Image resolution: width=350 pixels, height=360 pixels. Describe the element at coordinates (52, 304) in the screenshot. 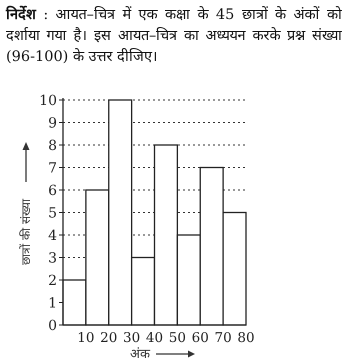

I see `y-tick-label: 1` at that location.